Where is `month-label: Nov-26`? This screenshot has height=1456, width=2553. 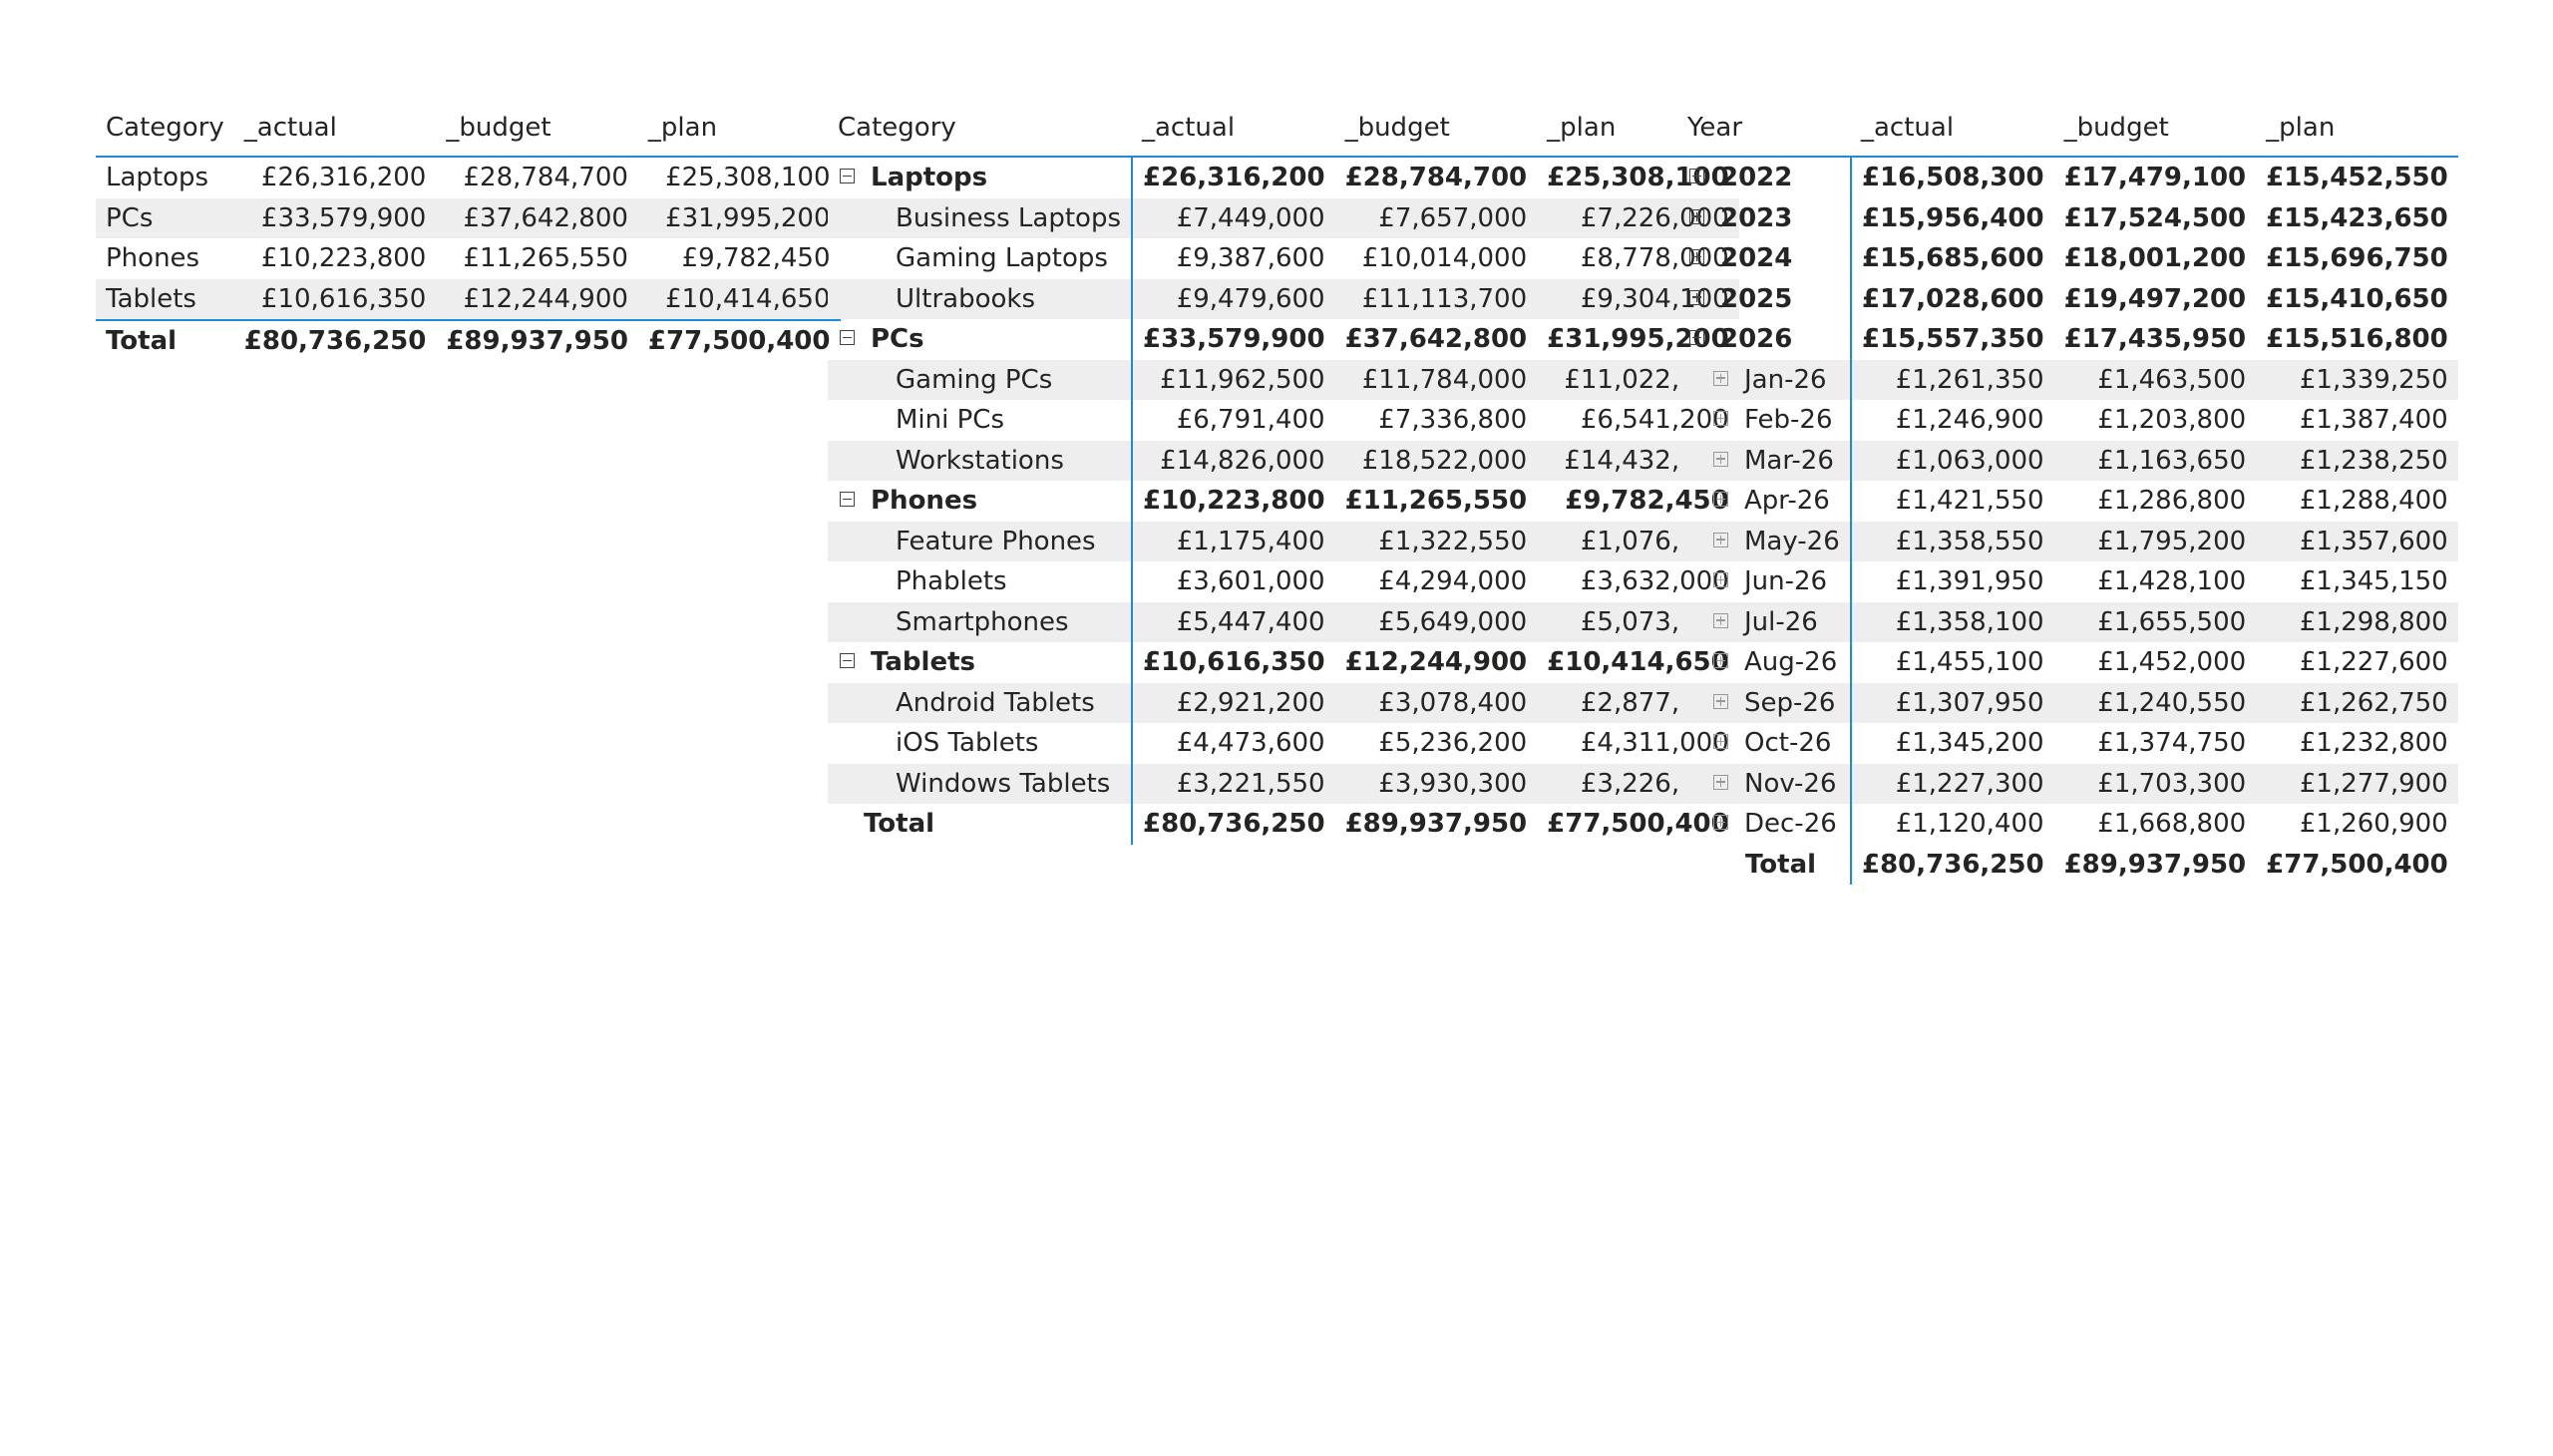 month-label: Nov-26 is located at coordinates (1791, 783).